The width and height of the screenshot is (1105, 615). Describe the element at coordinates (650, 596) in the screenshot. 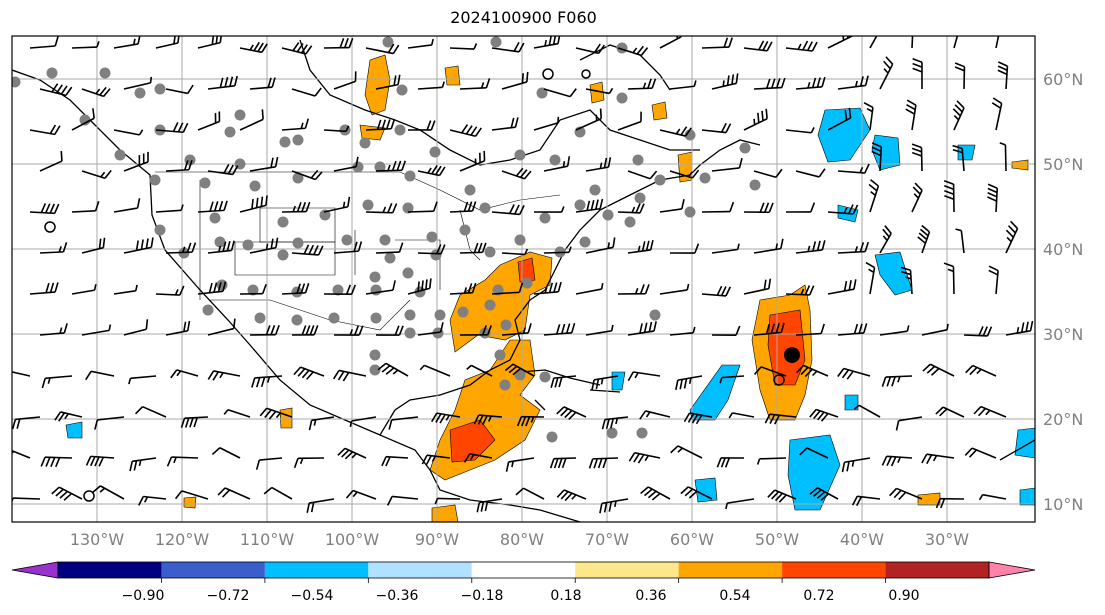

I see `colorbar-label: 0.36` at that location.